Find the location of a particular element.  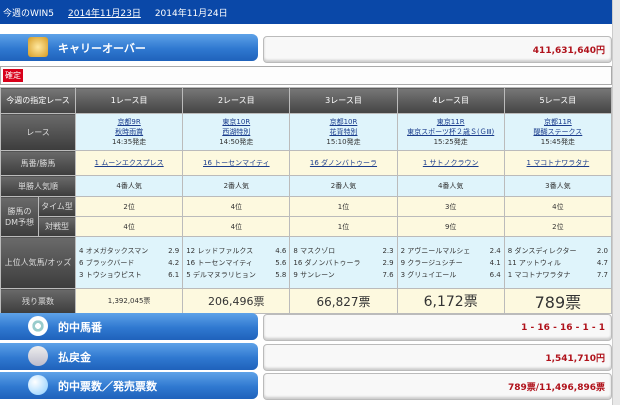

dm-match: 9位 is located at coordinates (450, 226).